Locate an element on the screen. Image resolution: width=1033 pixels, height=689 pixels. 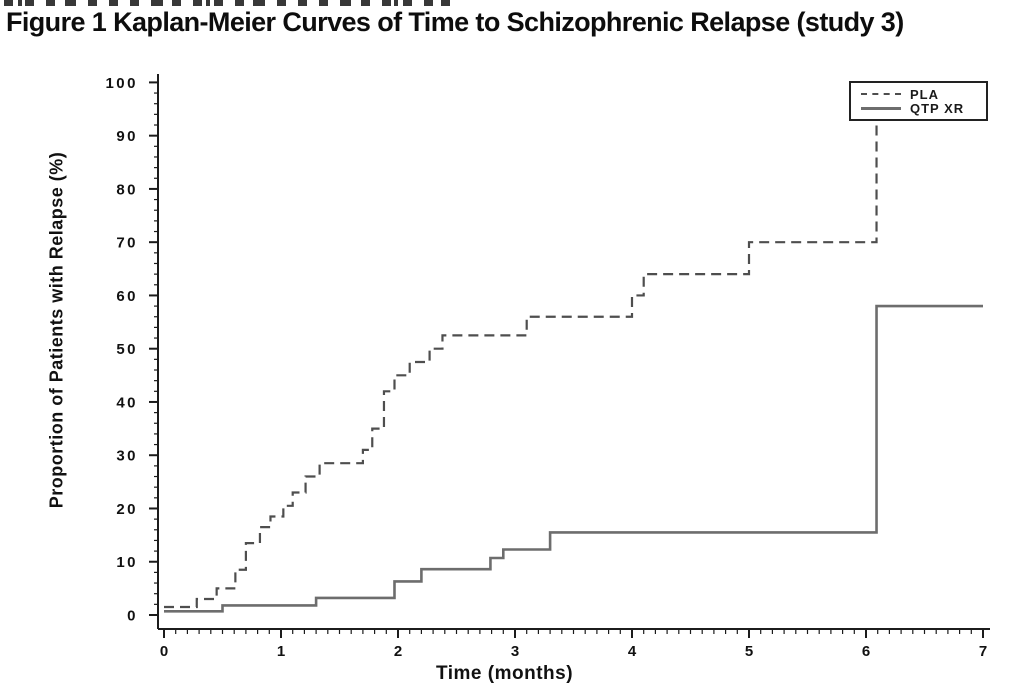
y-tick-label: 70 is located at coordinates (127, 243).